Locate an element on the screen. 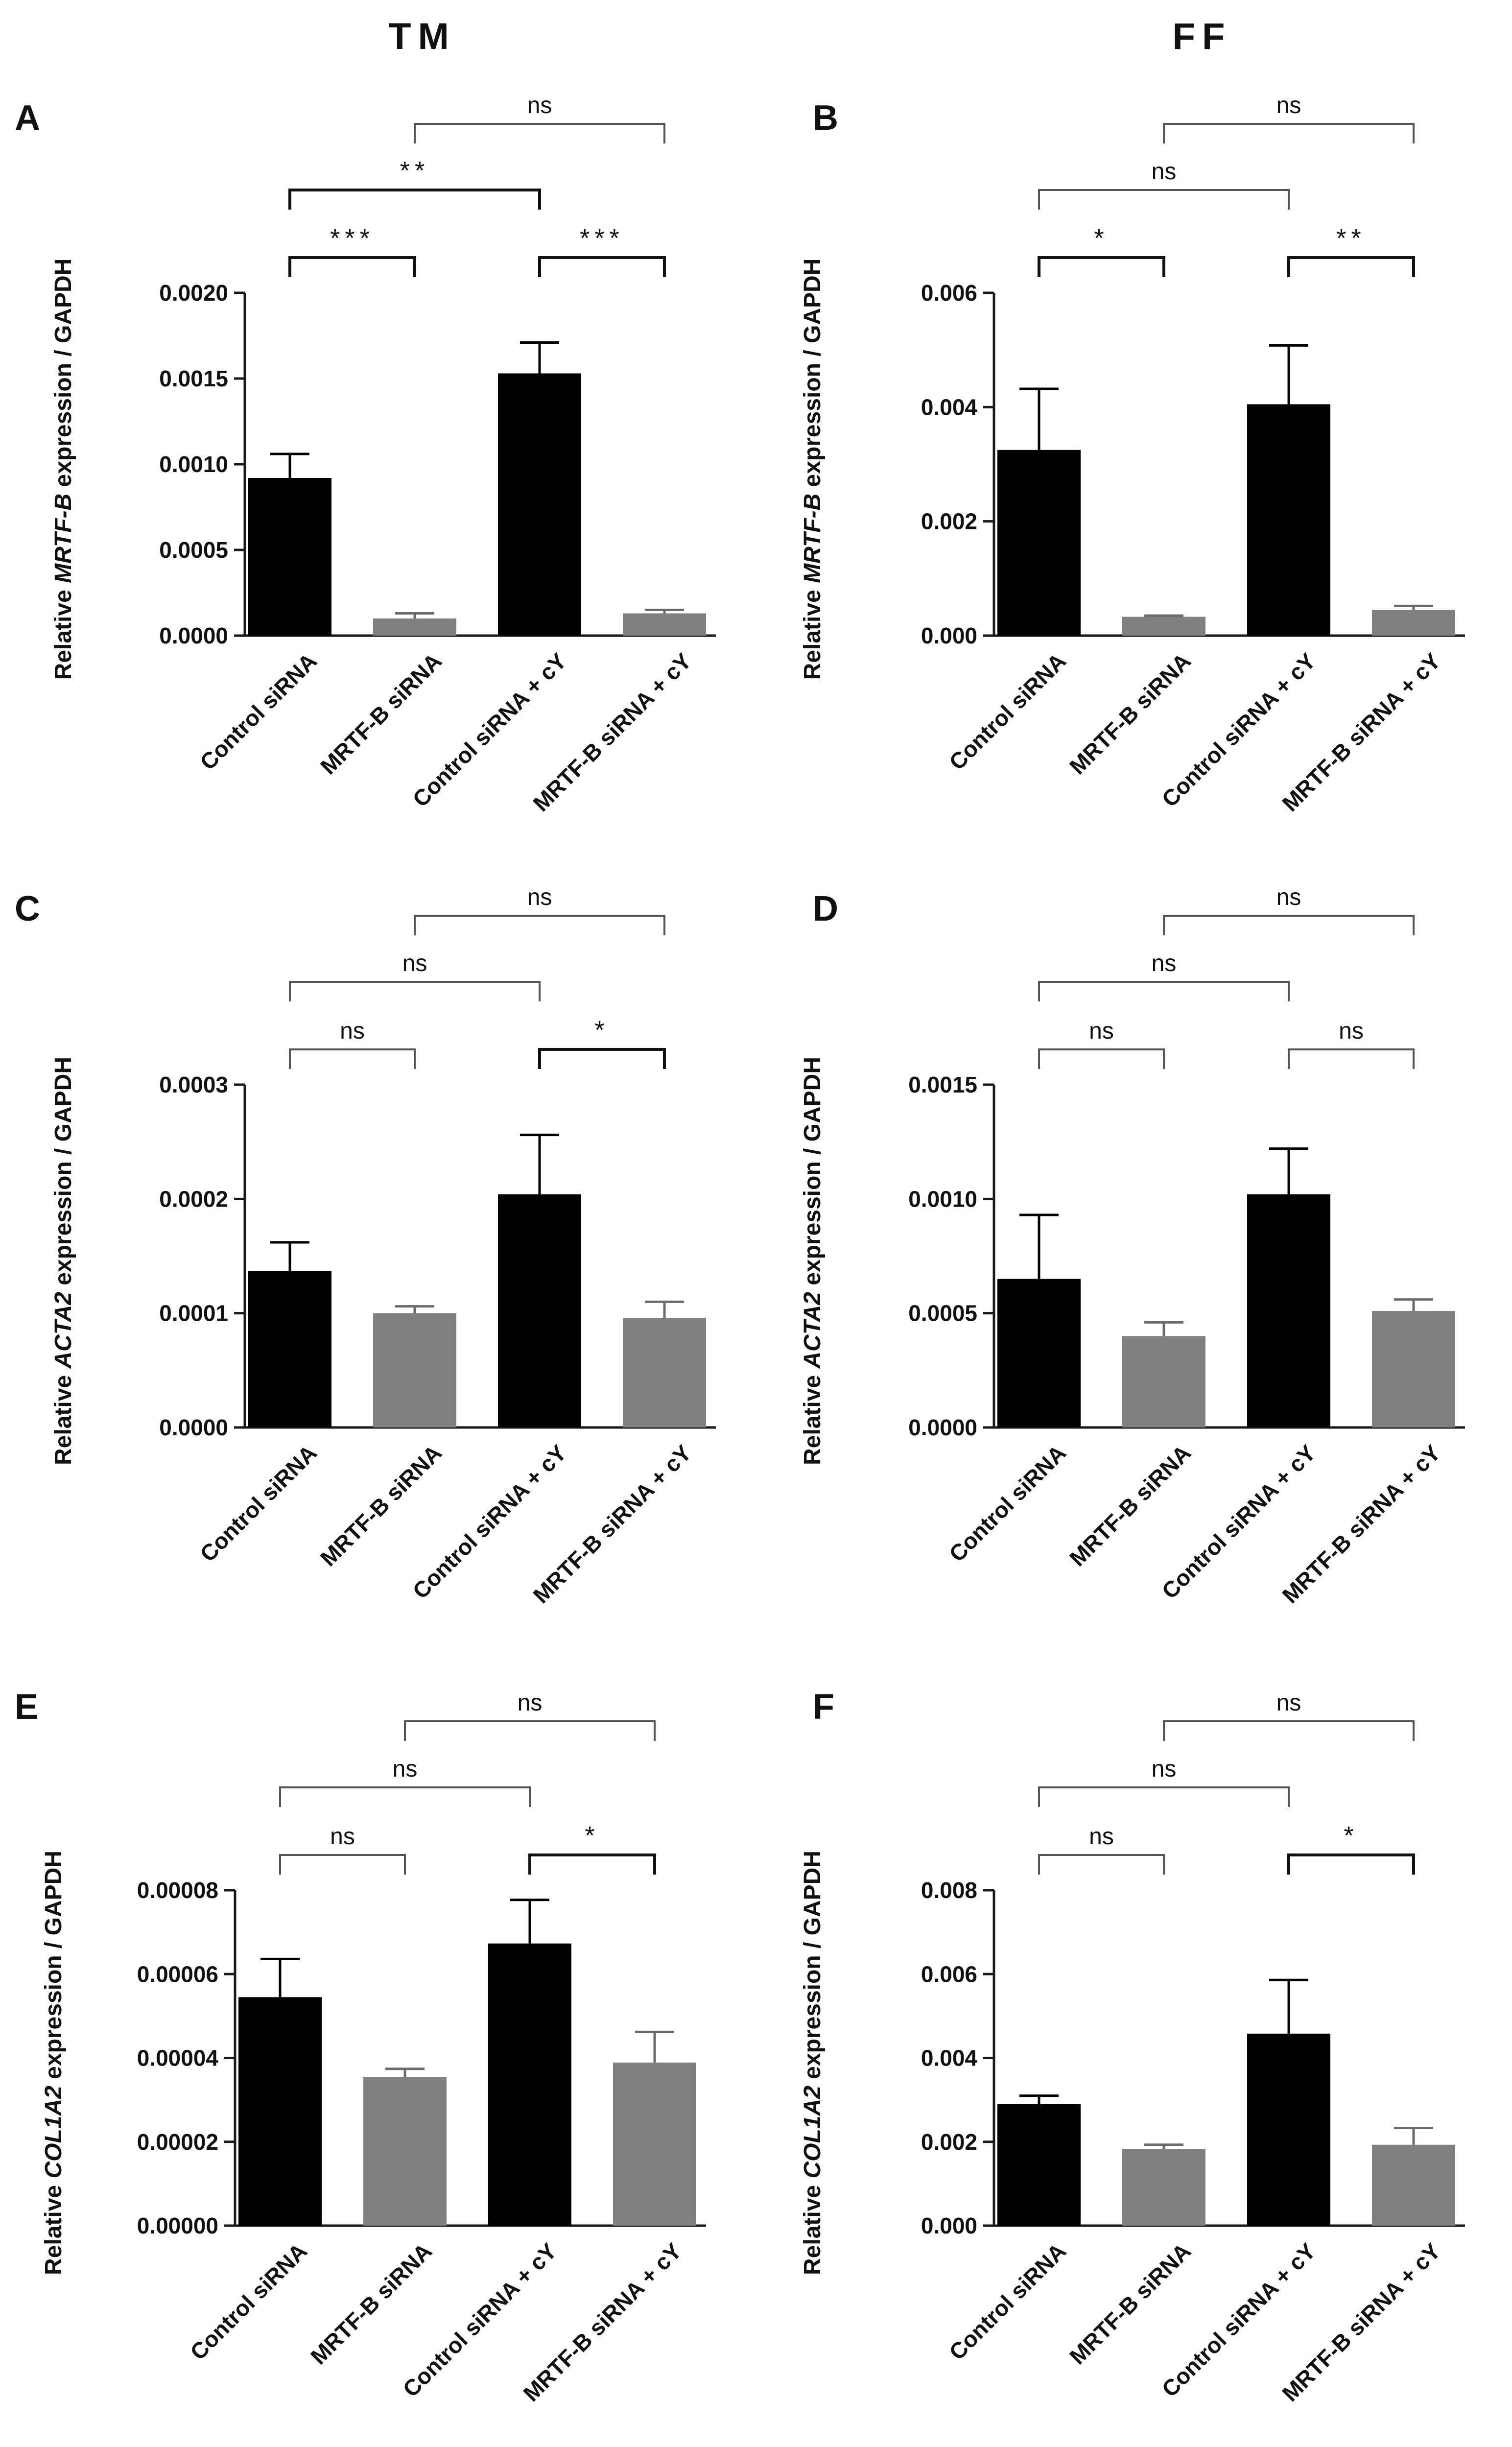 Image resolution: width=1512 pixels, height=2447 pixels. panel-letter: A is located at coordinates (27, 118).